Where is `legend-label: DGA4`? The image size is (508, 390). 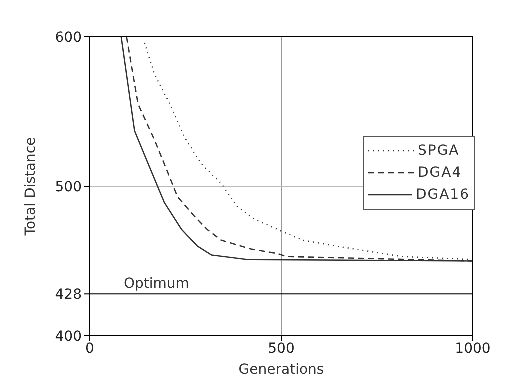 legend-label: DGA4 is located at coordinates (440, 173).